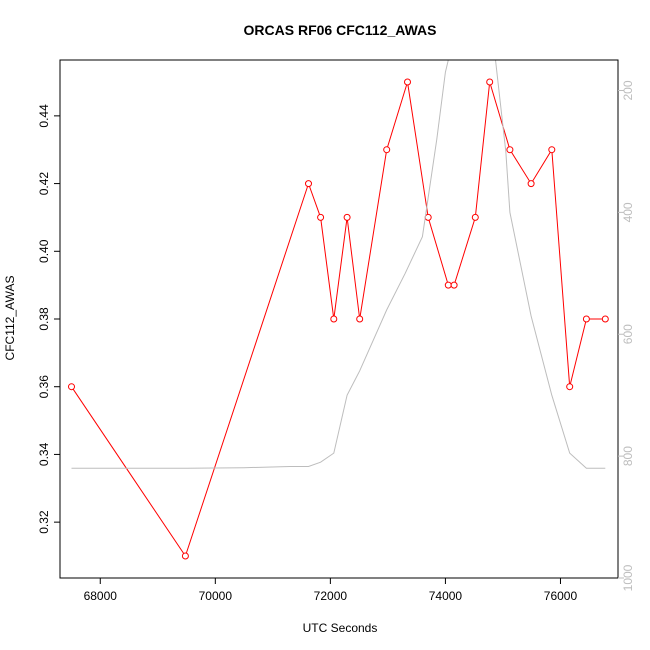 Image resolution: width=650 pixels, height=650 pixels. I want to click on chart-title: ORCAS RF06 CFC112_AWAS, so click(340, 30).